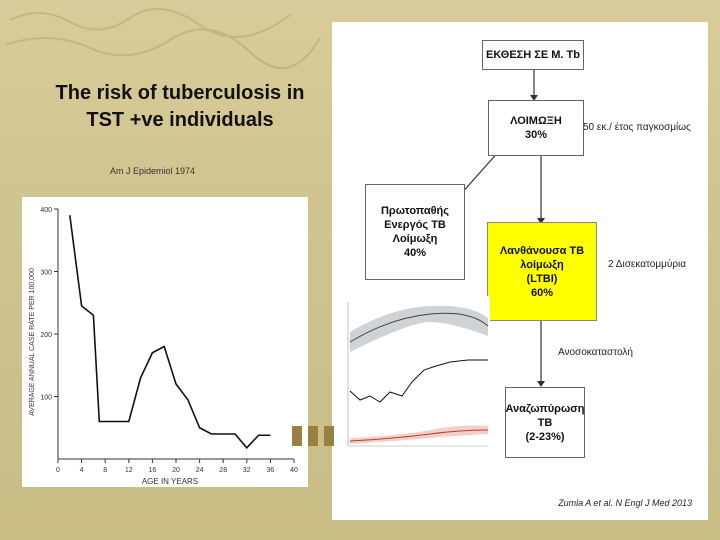 Image resolution: width=720 pixels, height=540 pixels. I want to click on chart-xlabel: AGE IN YEARS, so click(170, 481).